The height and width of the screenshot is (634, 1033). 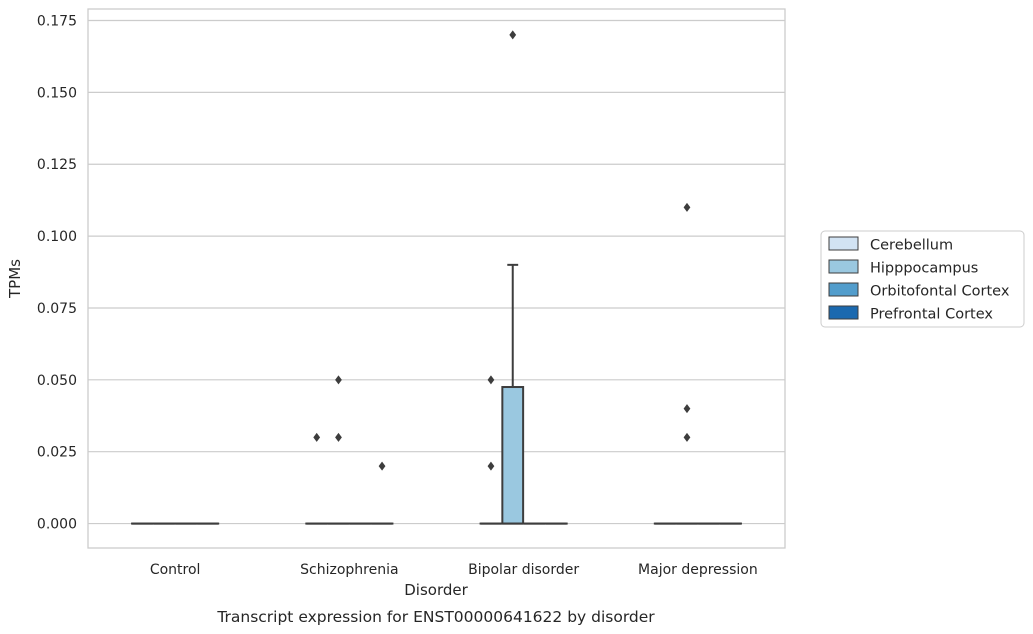 I want to click on x-tick-label-0: Control, so click(x=175, y=570).